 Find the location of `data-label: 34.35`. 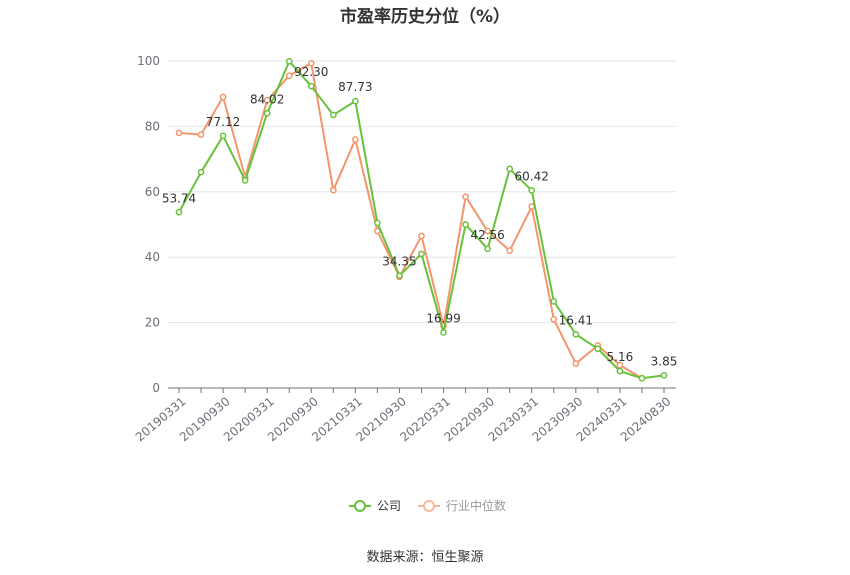

data-label: 34.35 is located at coordinates (399, 262).